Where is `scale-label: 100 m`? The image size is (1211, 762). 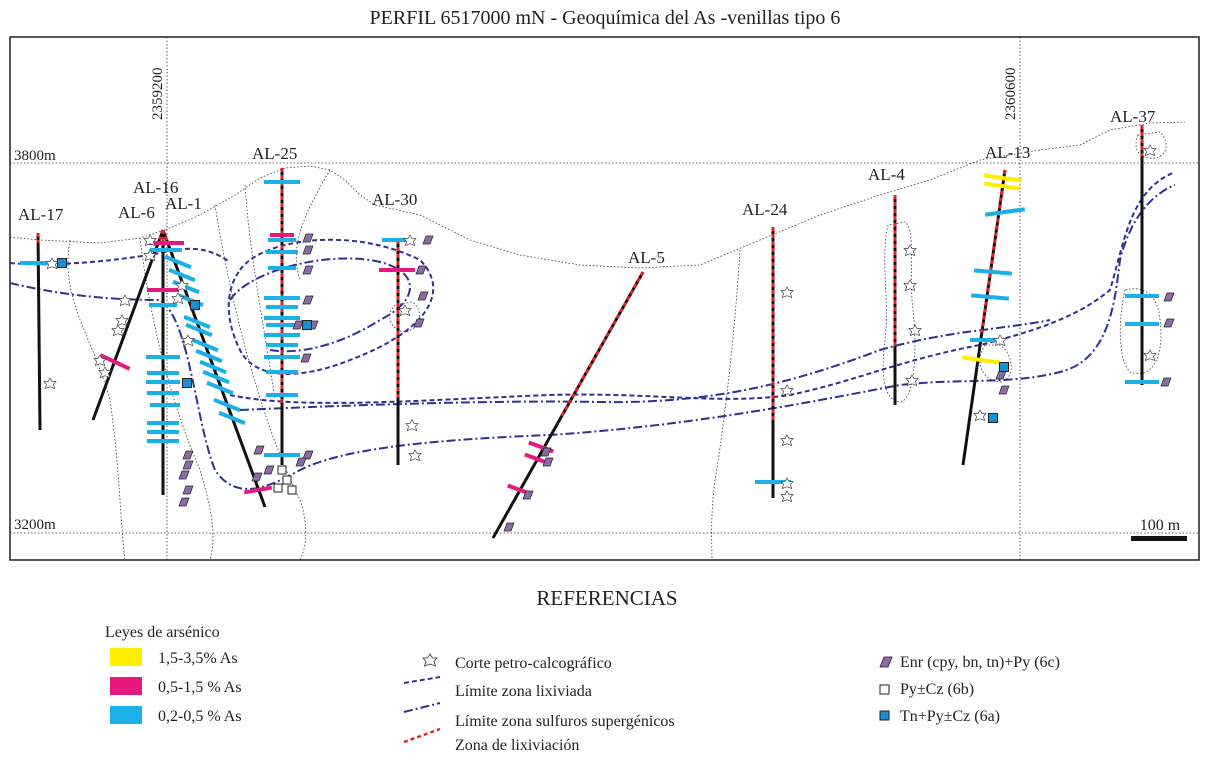 scale-label: 100 m is located at coordinates (1160, 525).